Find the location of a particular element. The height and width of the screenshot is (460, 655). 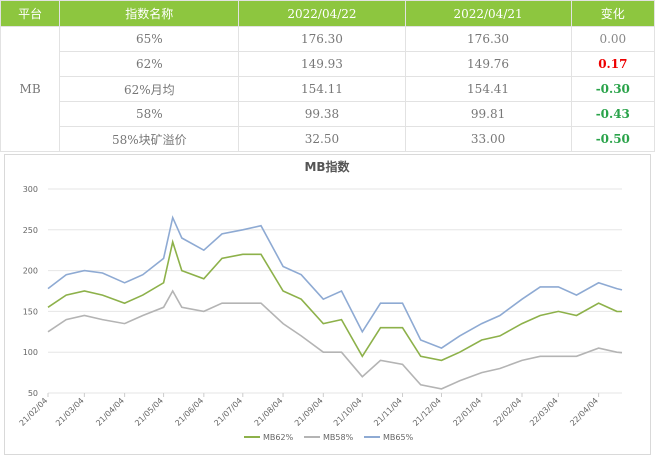

cell: 0.17 is located at coordinates (612, 64).